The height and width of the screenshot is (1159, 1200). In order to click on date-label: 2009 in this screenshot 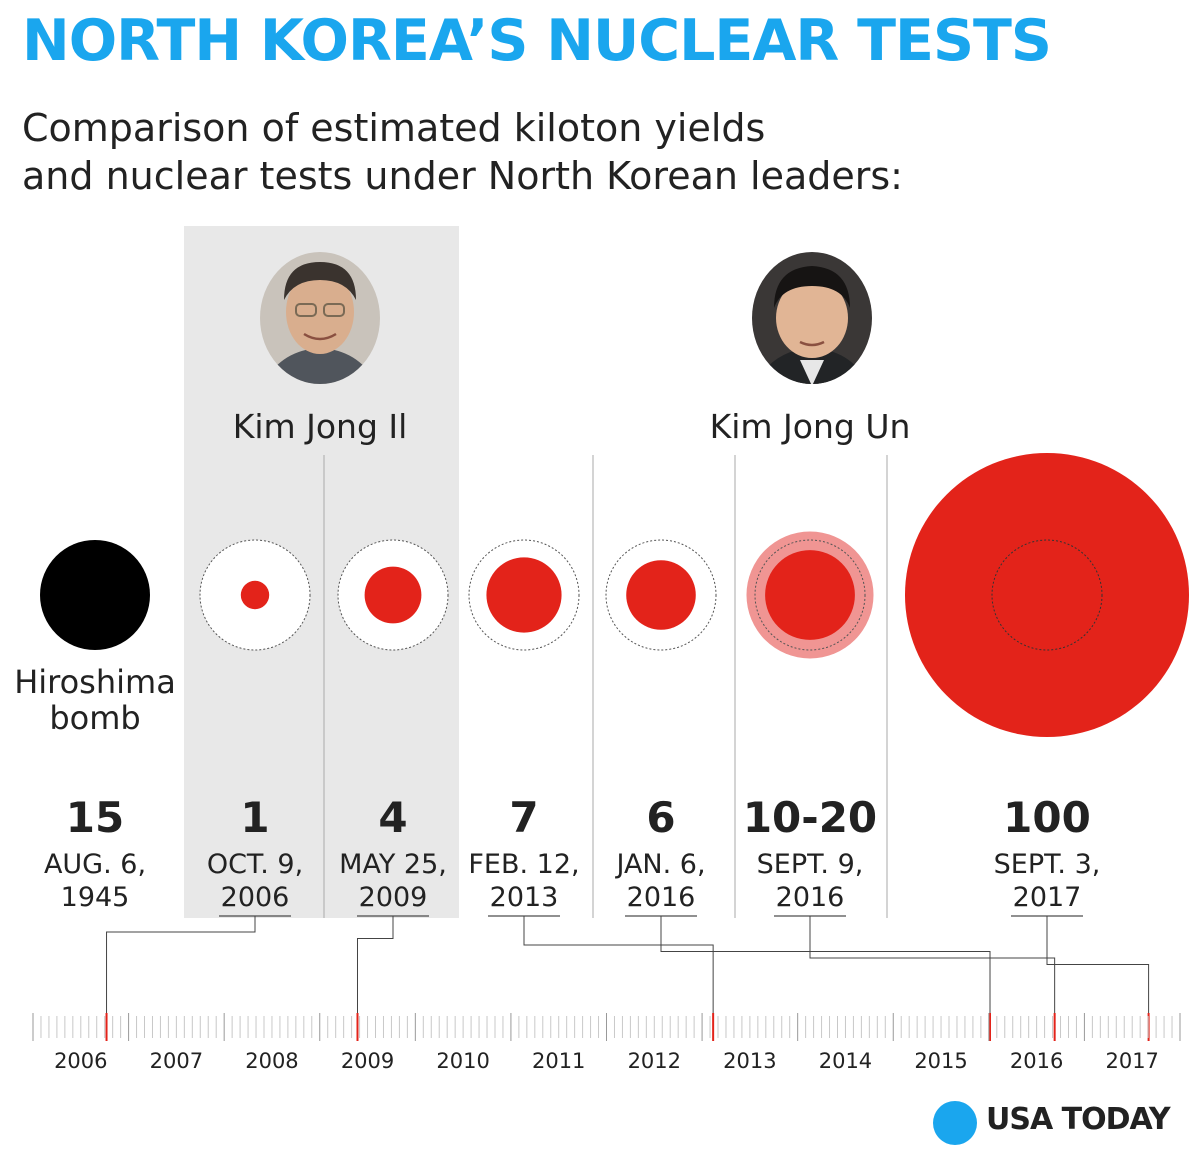, I will do `click(393, 897)`.